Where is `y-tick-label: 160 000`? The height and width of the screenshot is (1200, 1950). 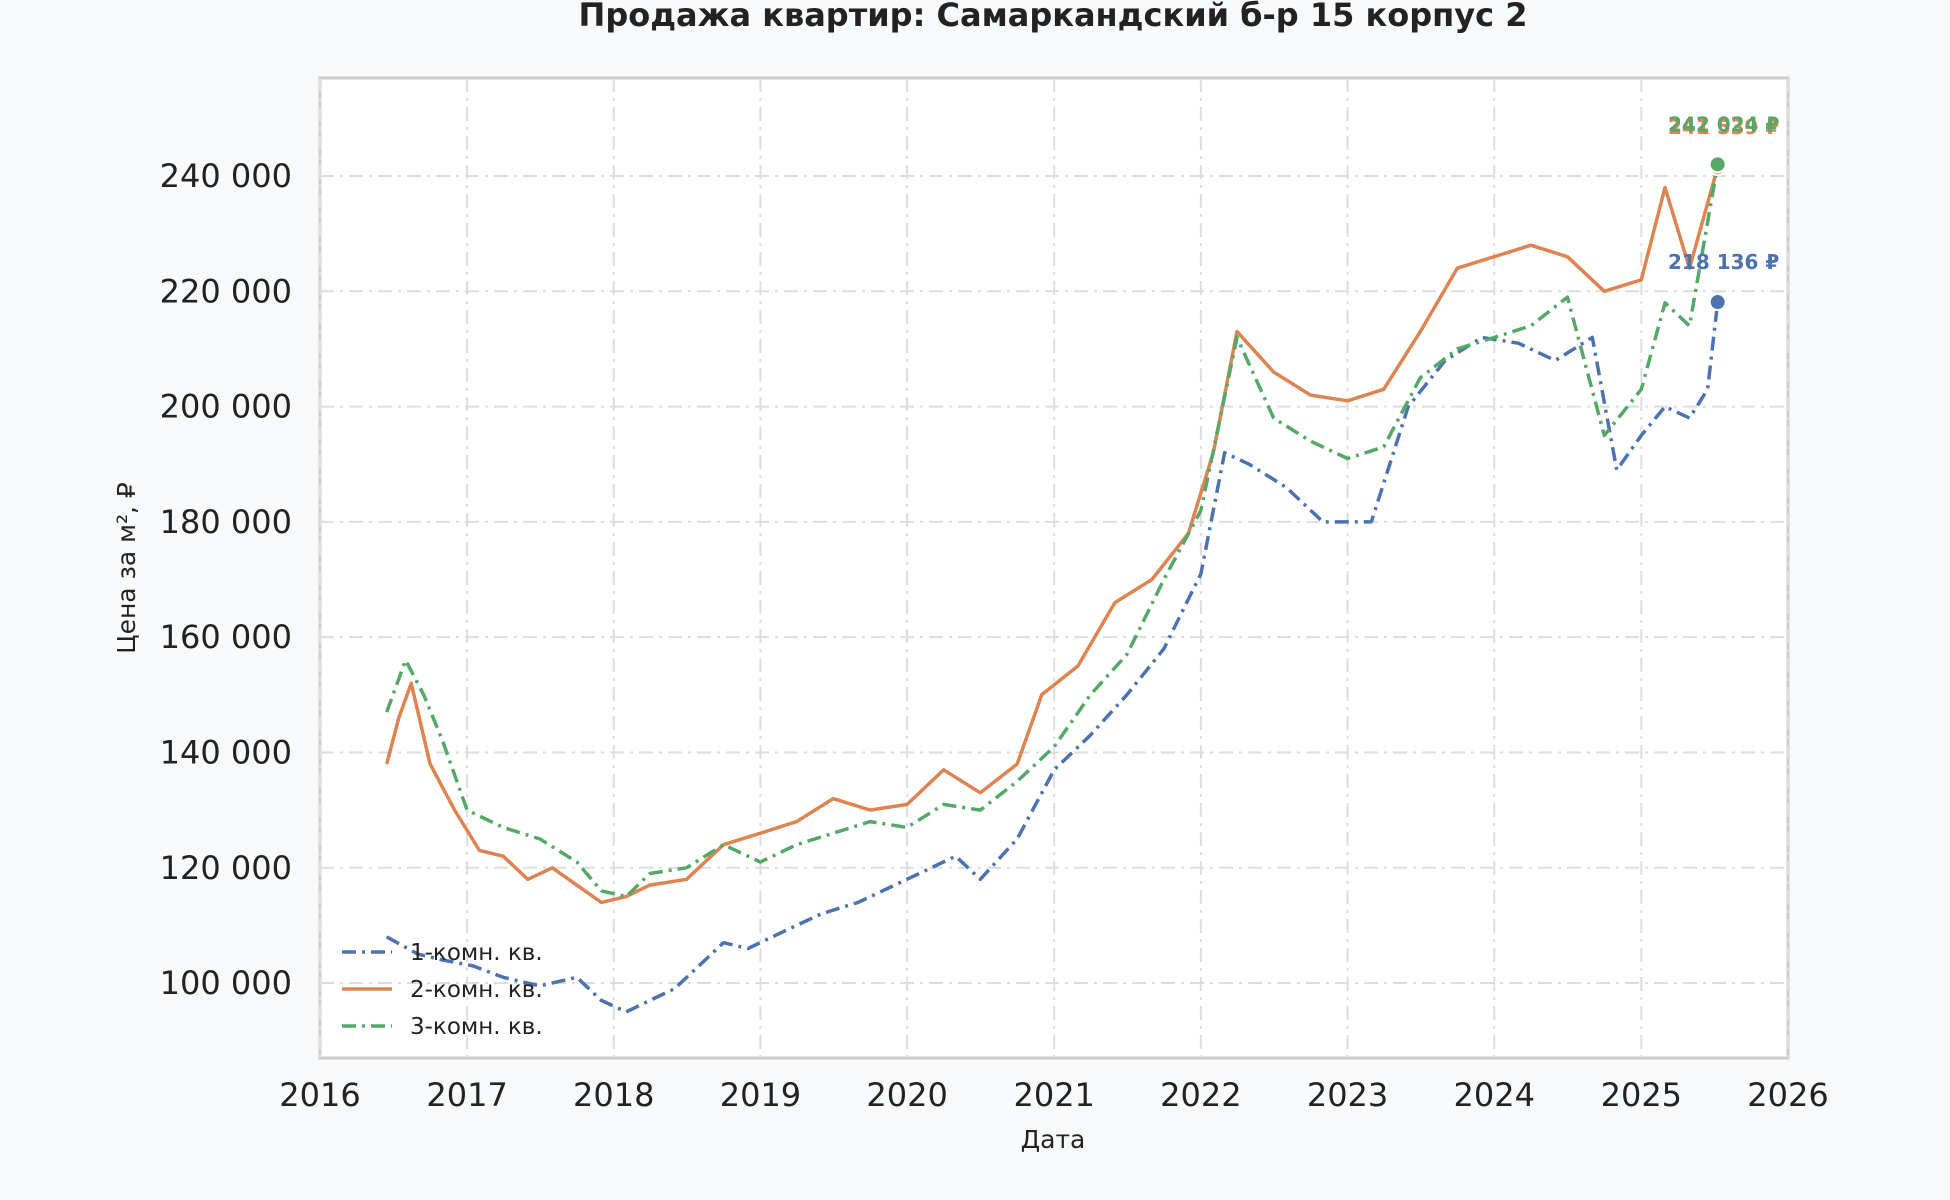
y-tick-label: 160 000 is located at coordinates (226, 637).